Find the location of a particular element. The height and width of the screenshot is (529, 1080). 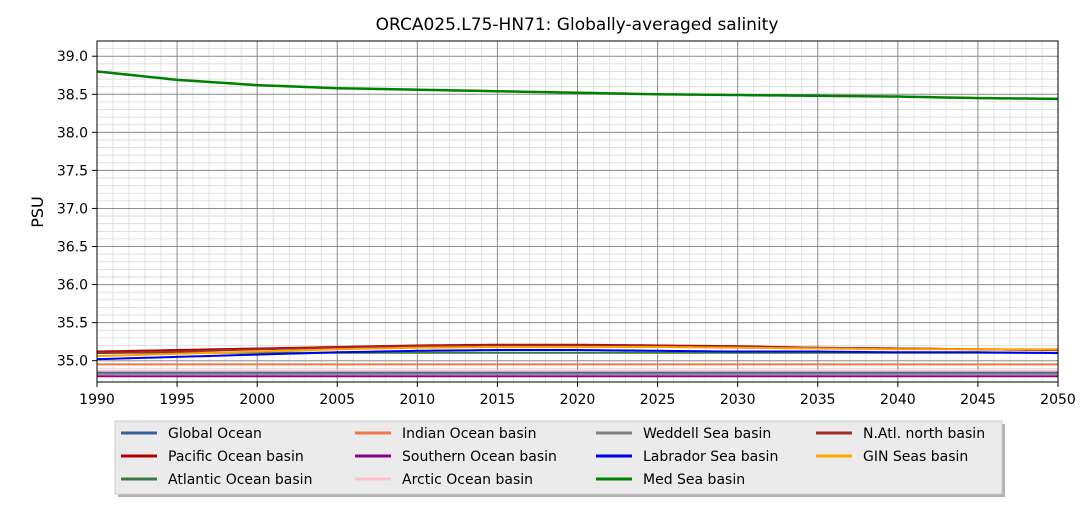

legend-label: Med Sea basin is located at coordinates (694, 480).